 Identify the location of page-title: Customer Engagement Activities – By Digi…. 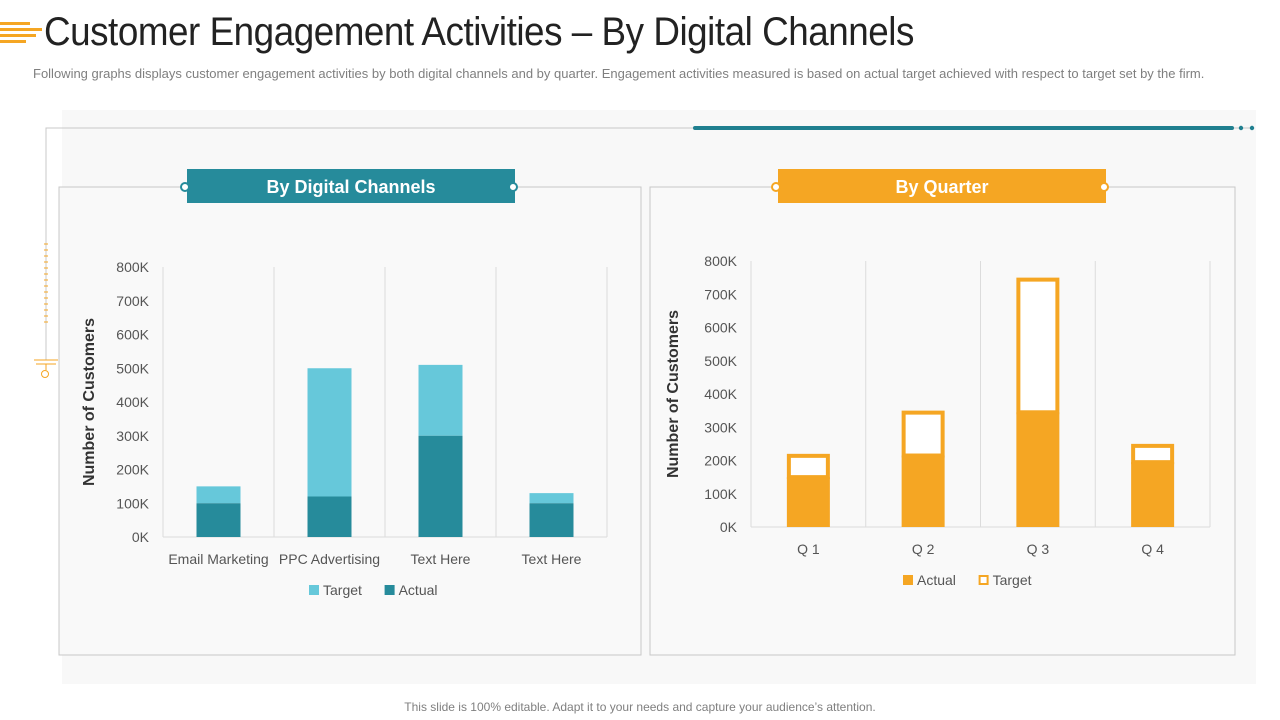
(479, 32).